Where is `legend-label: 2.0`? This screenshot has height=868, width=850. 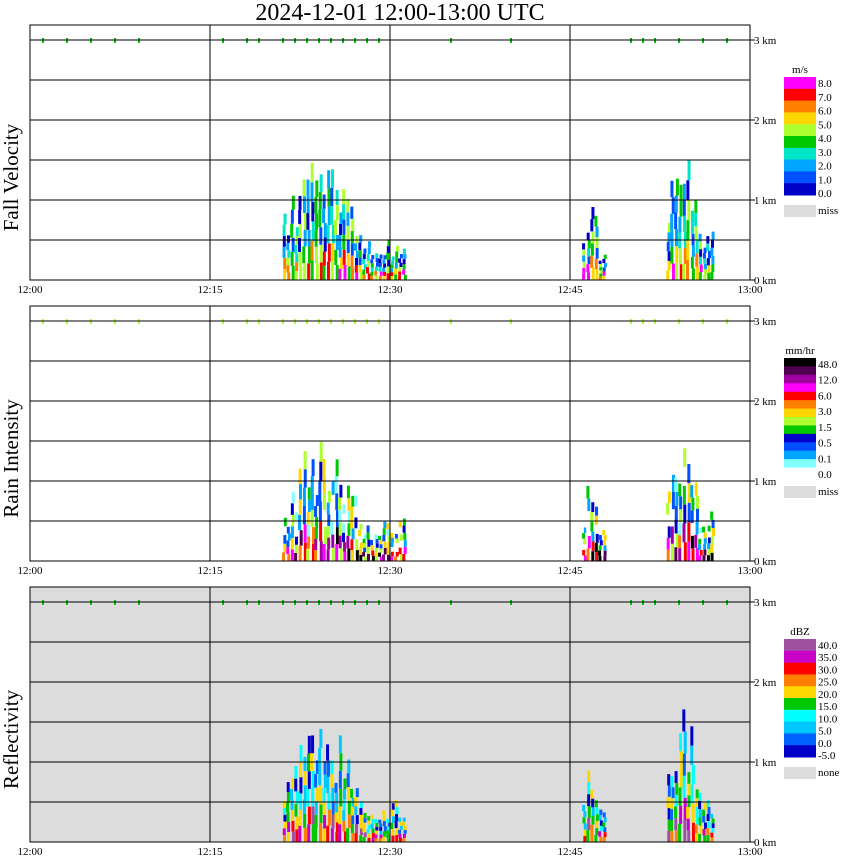
legend-label: 2.0 is located at coordinates (825, 167).